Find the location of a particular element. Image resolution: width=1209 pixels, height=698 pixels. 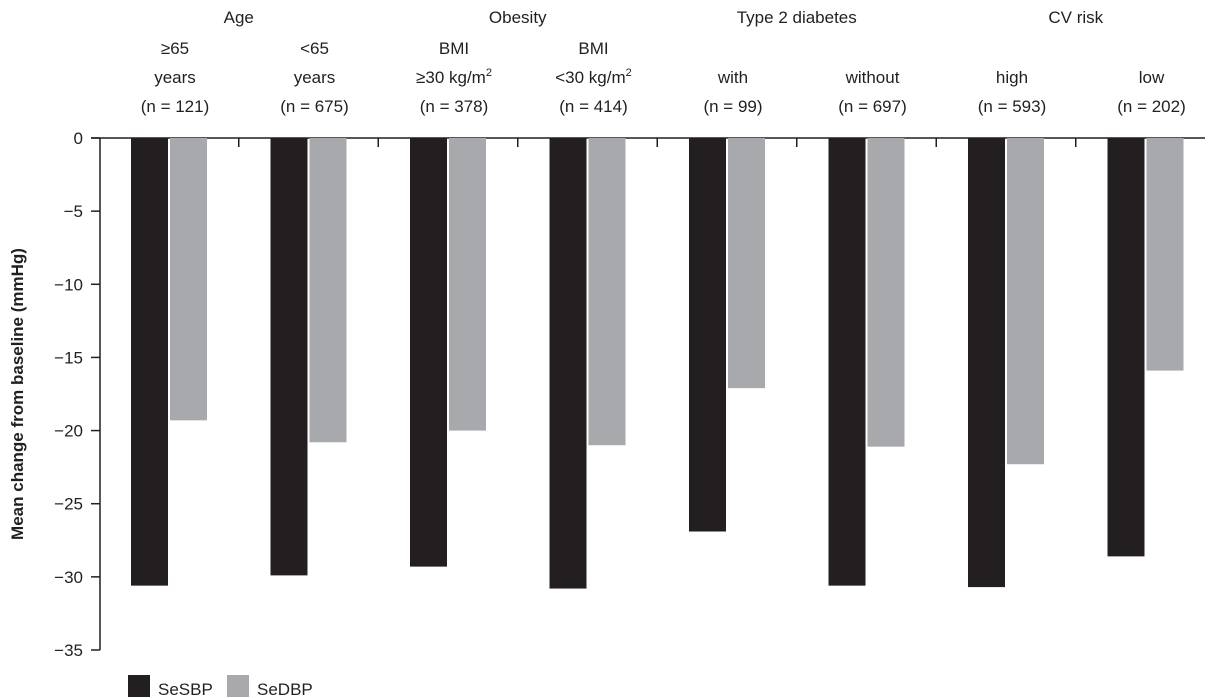

category-n-label: (n = 414) is located at coordinates (593, 106).